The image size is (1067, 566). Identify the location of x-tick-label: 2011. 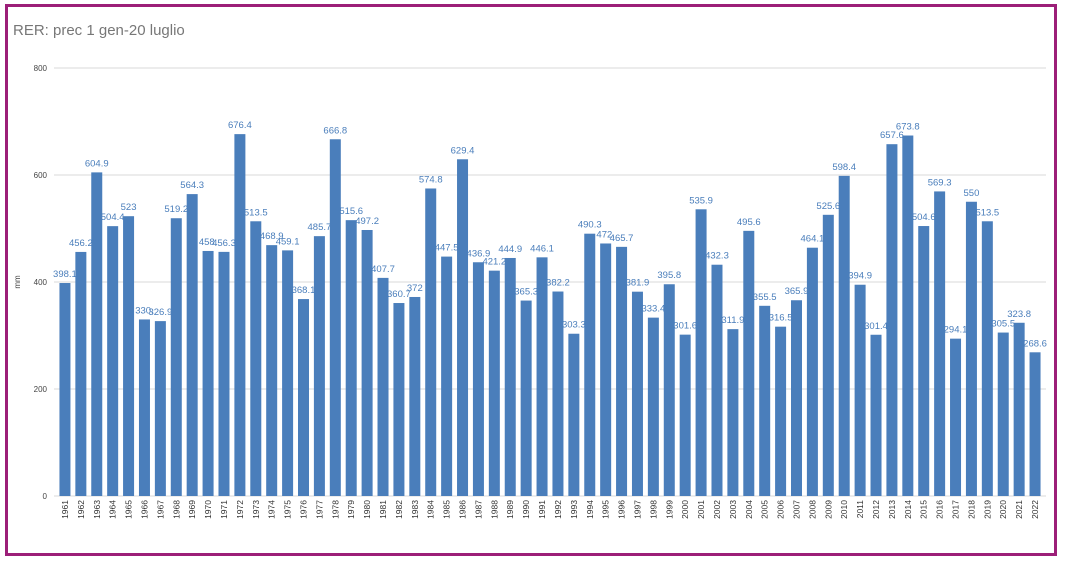
(860, 509).